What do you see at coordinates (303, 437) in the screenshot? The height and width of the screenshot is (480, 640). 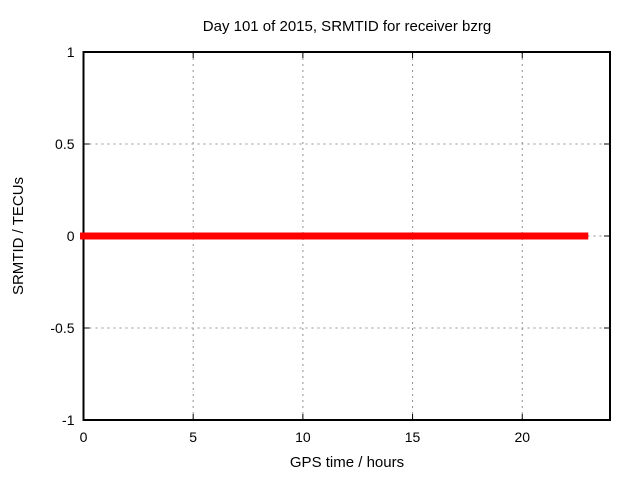 I see `x-tick-label: 10` at bounding box center [303, 437].